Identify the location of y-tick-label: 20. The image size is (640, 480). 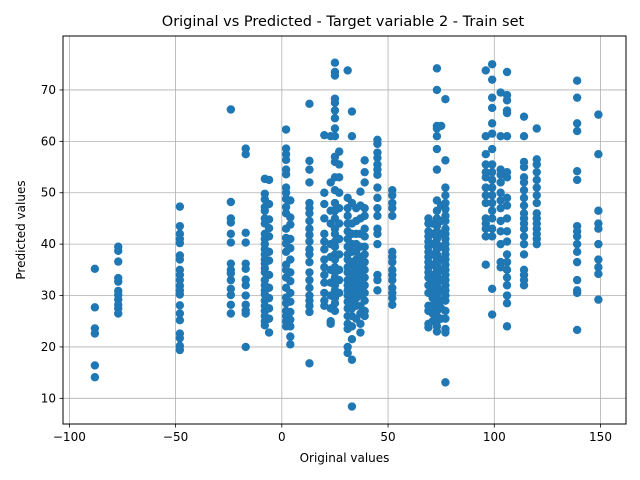
(48, 347).